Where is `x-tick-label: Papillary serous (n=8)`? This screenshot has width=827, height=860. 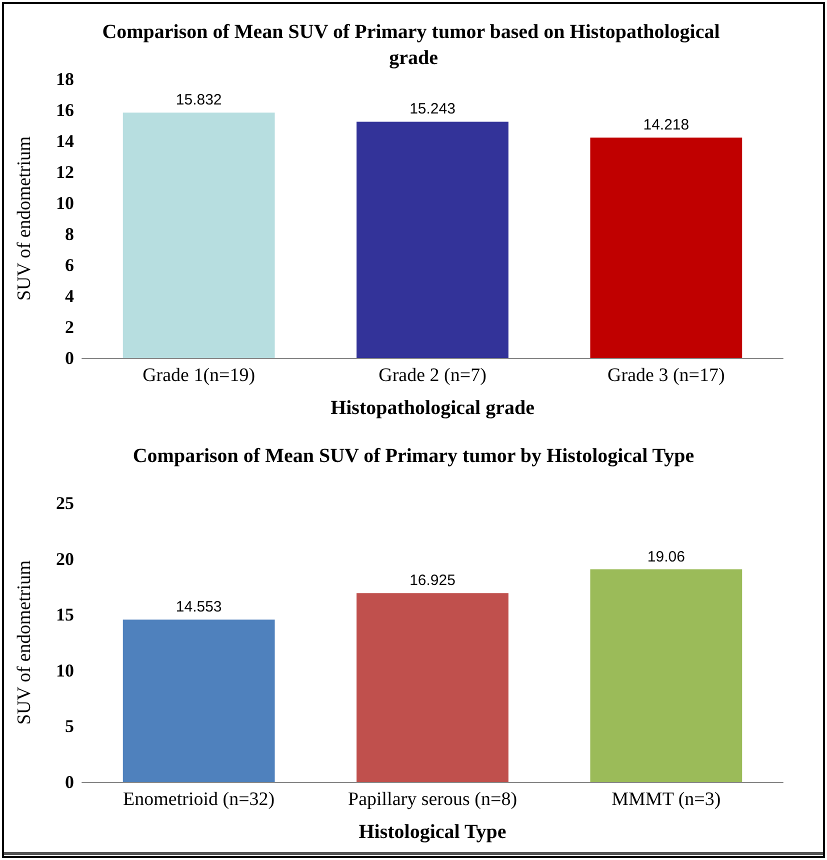
x-tick-label: Papillary serous (n=8) is located at coordinates (433, 799).